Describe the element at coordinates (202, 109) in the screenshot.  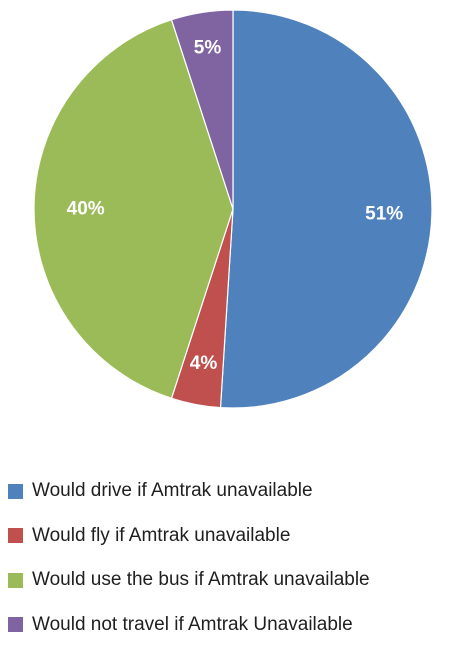
I see `pie-slice-not-travel` at that location.